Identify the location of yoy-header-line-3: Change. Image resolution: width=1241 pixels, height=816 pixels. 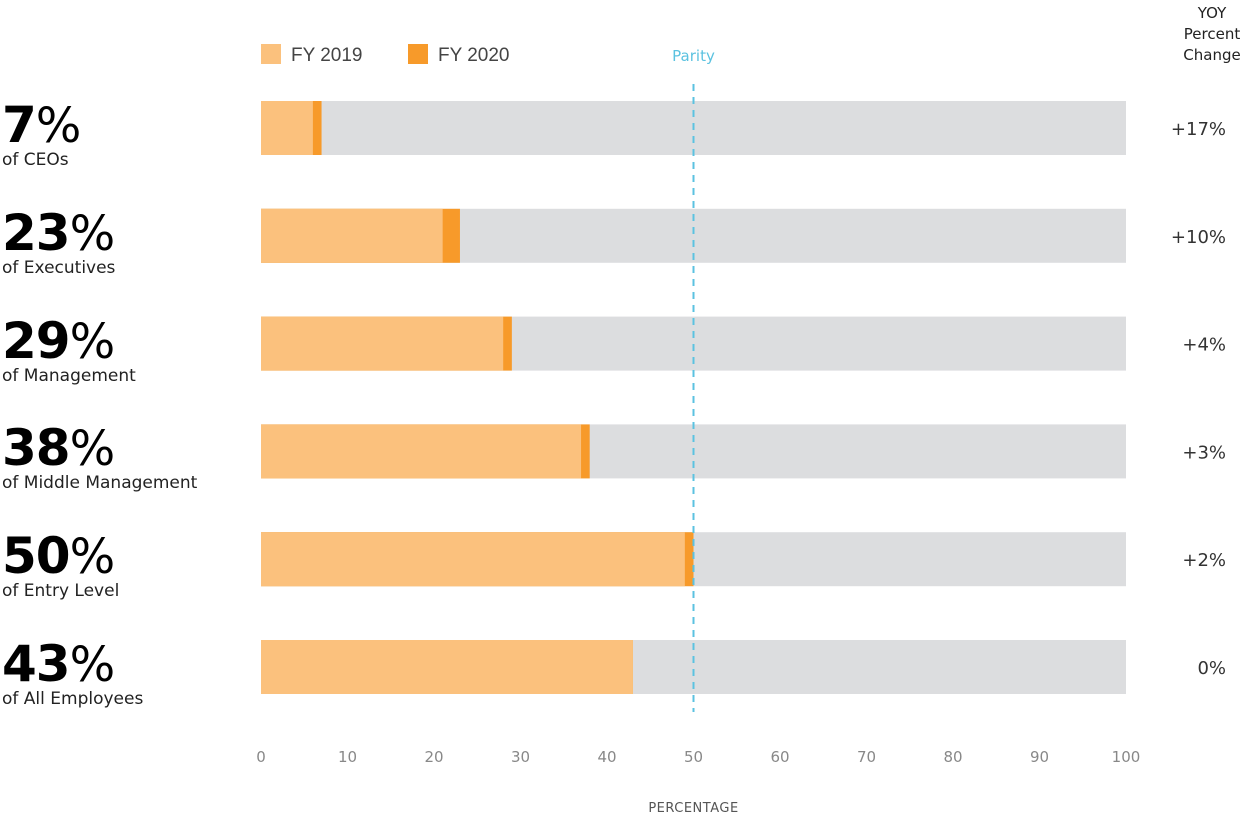
(1211, 55).